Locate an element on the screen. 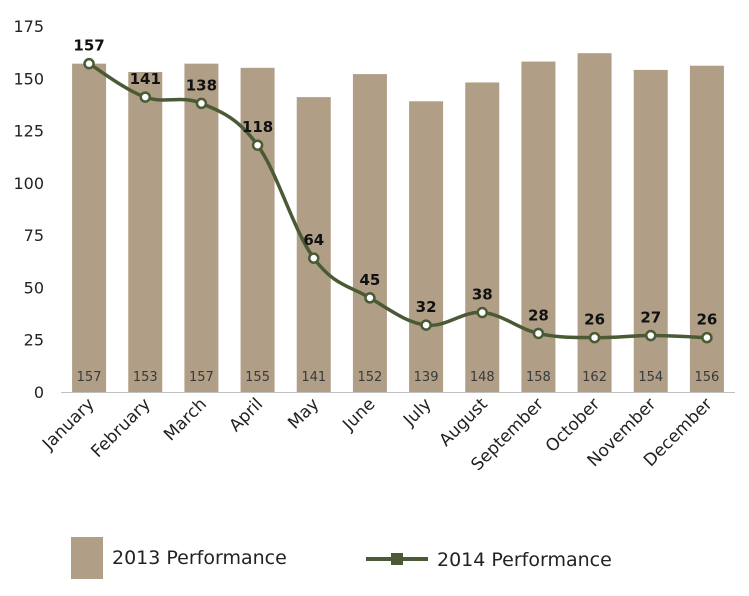 This screenshot has width=749, height=596. bar-value-label: 152 is located at coordinates (370, 377).